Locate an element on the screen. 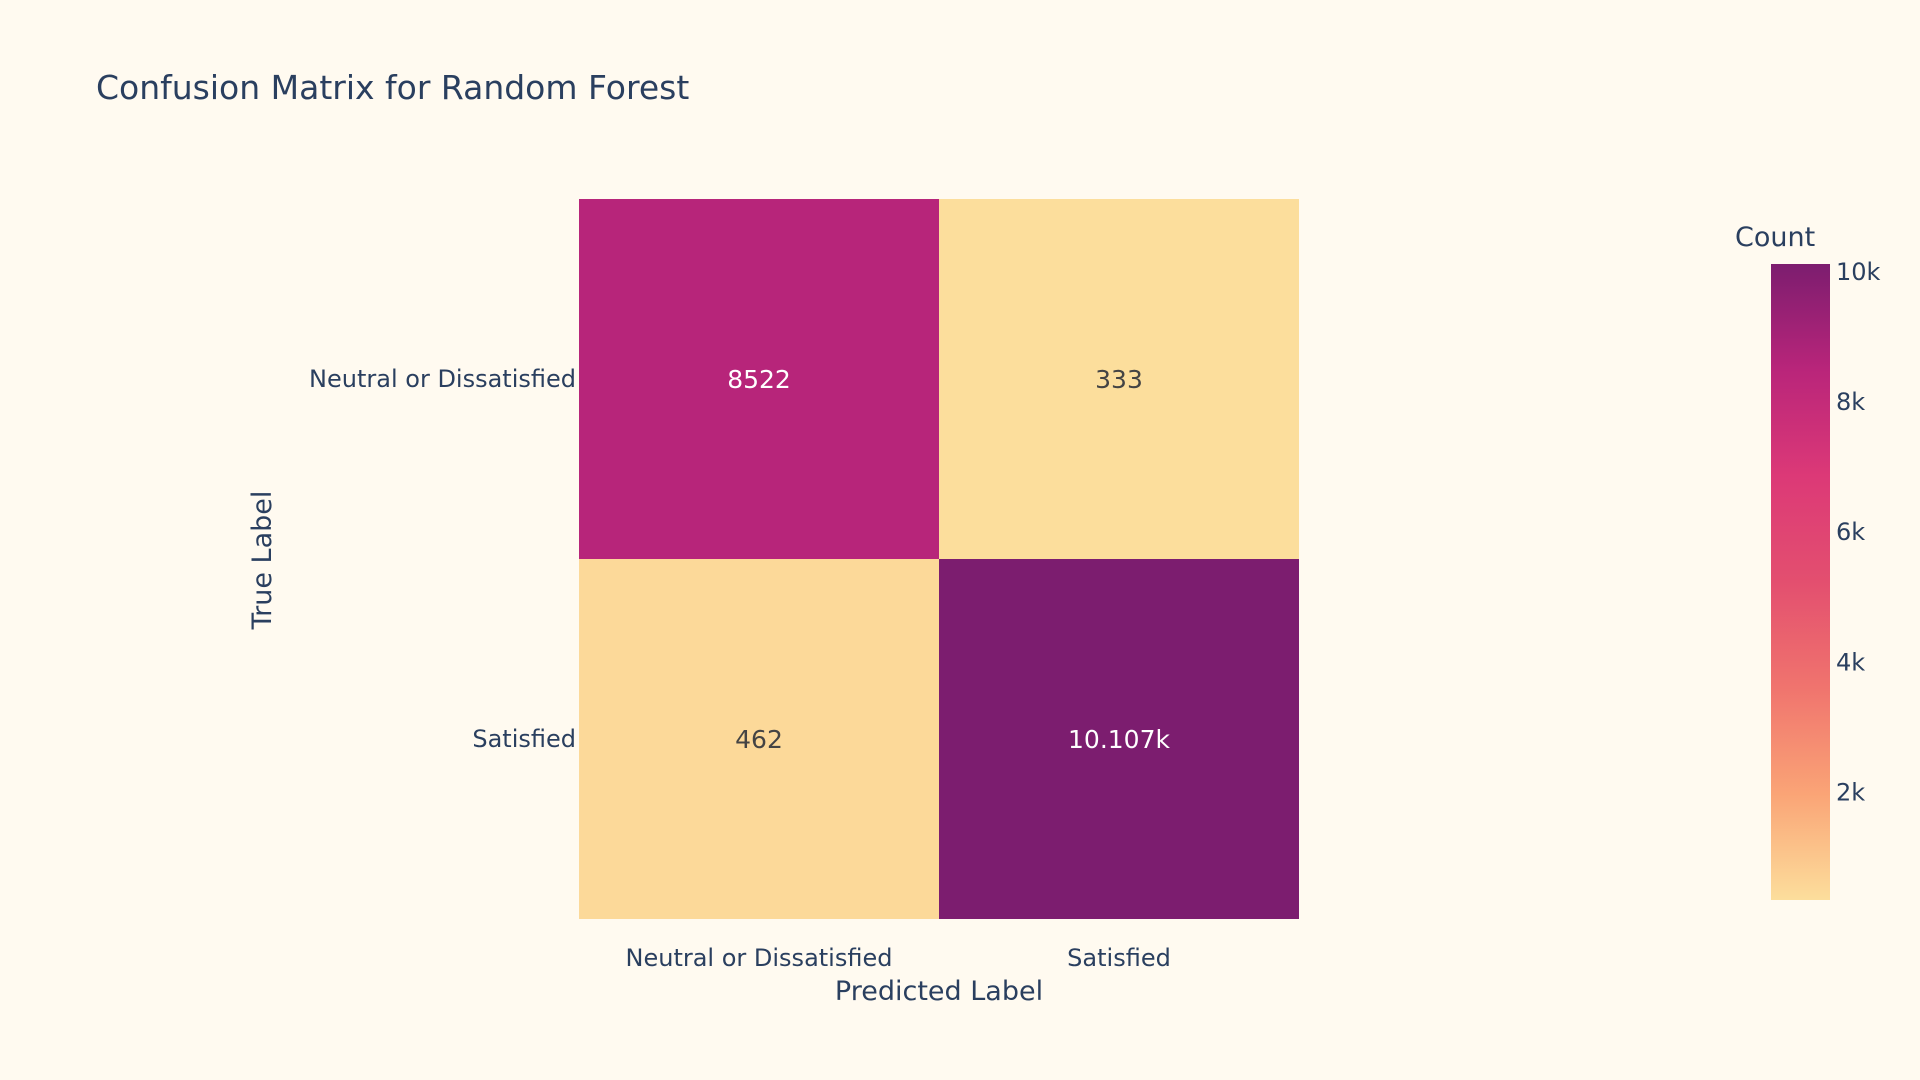  colorbar: Count 2k 4k 6k 8k 10k is located at coordinates (1808, 561).